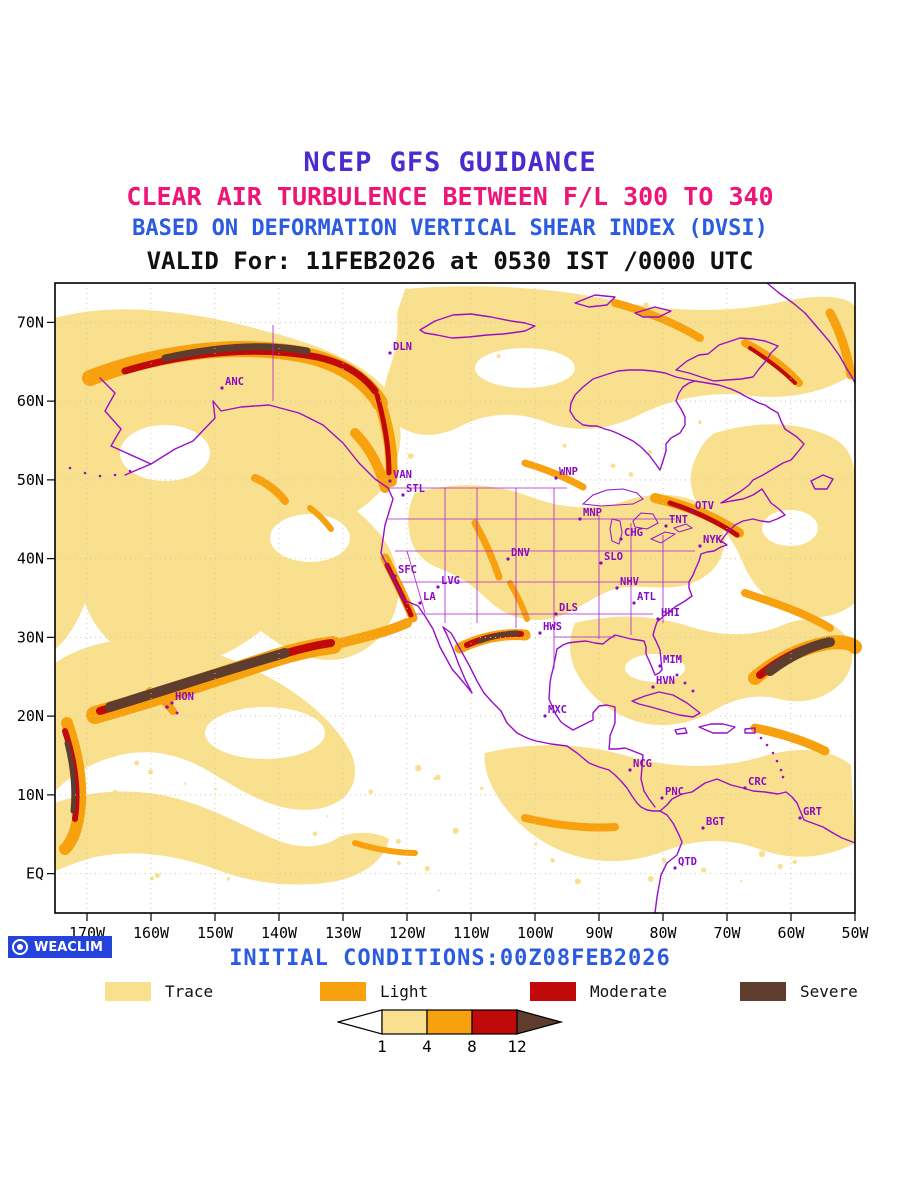  What do you see at coordinates (535, 933) in the screenshot?
I see `lon-label: 100W` at bounding box center [535, 933].